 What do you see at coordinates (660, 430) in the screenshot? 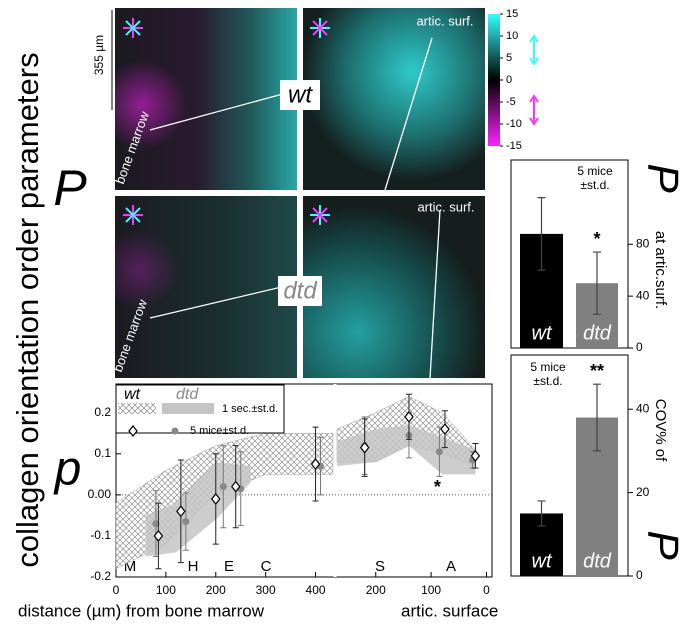
I see `y-axis-label: COV% of` at bounding box center [660, 430].